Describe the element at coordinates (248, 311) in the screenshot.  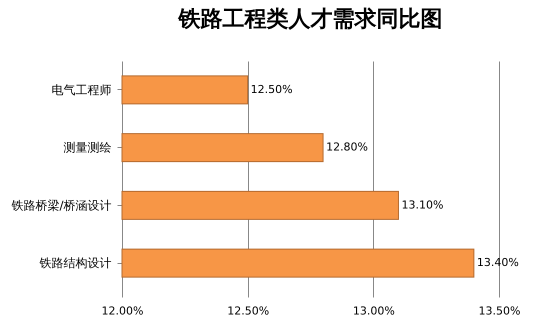
I see `x-tick-label: 12.50%` at that location.